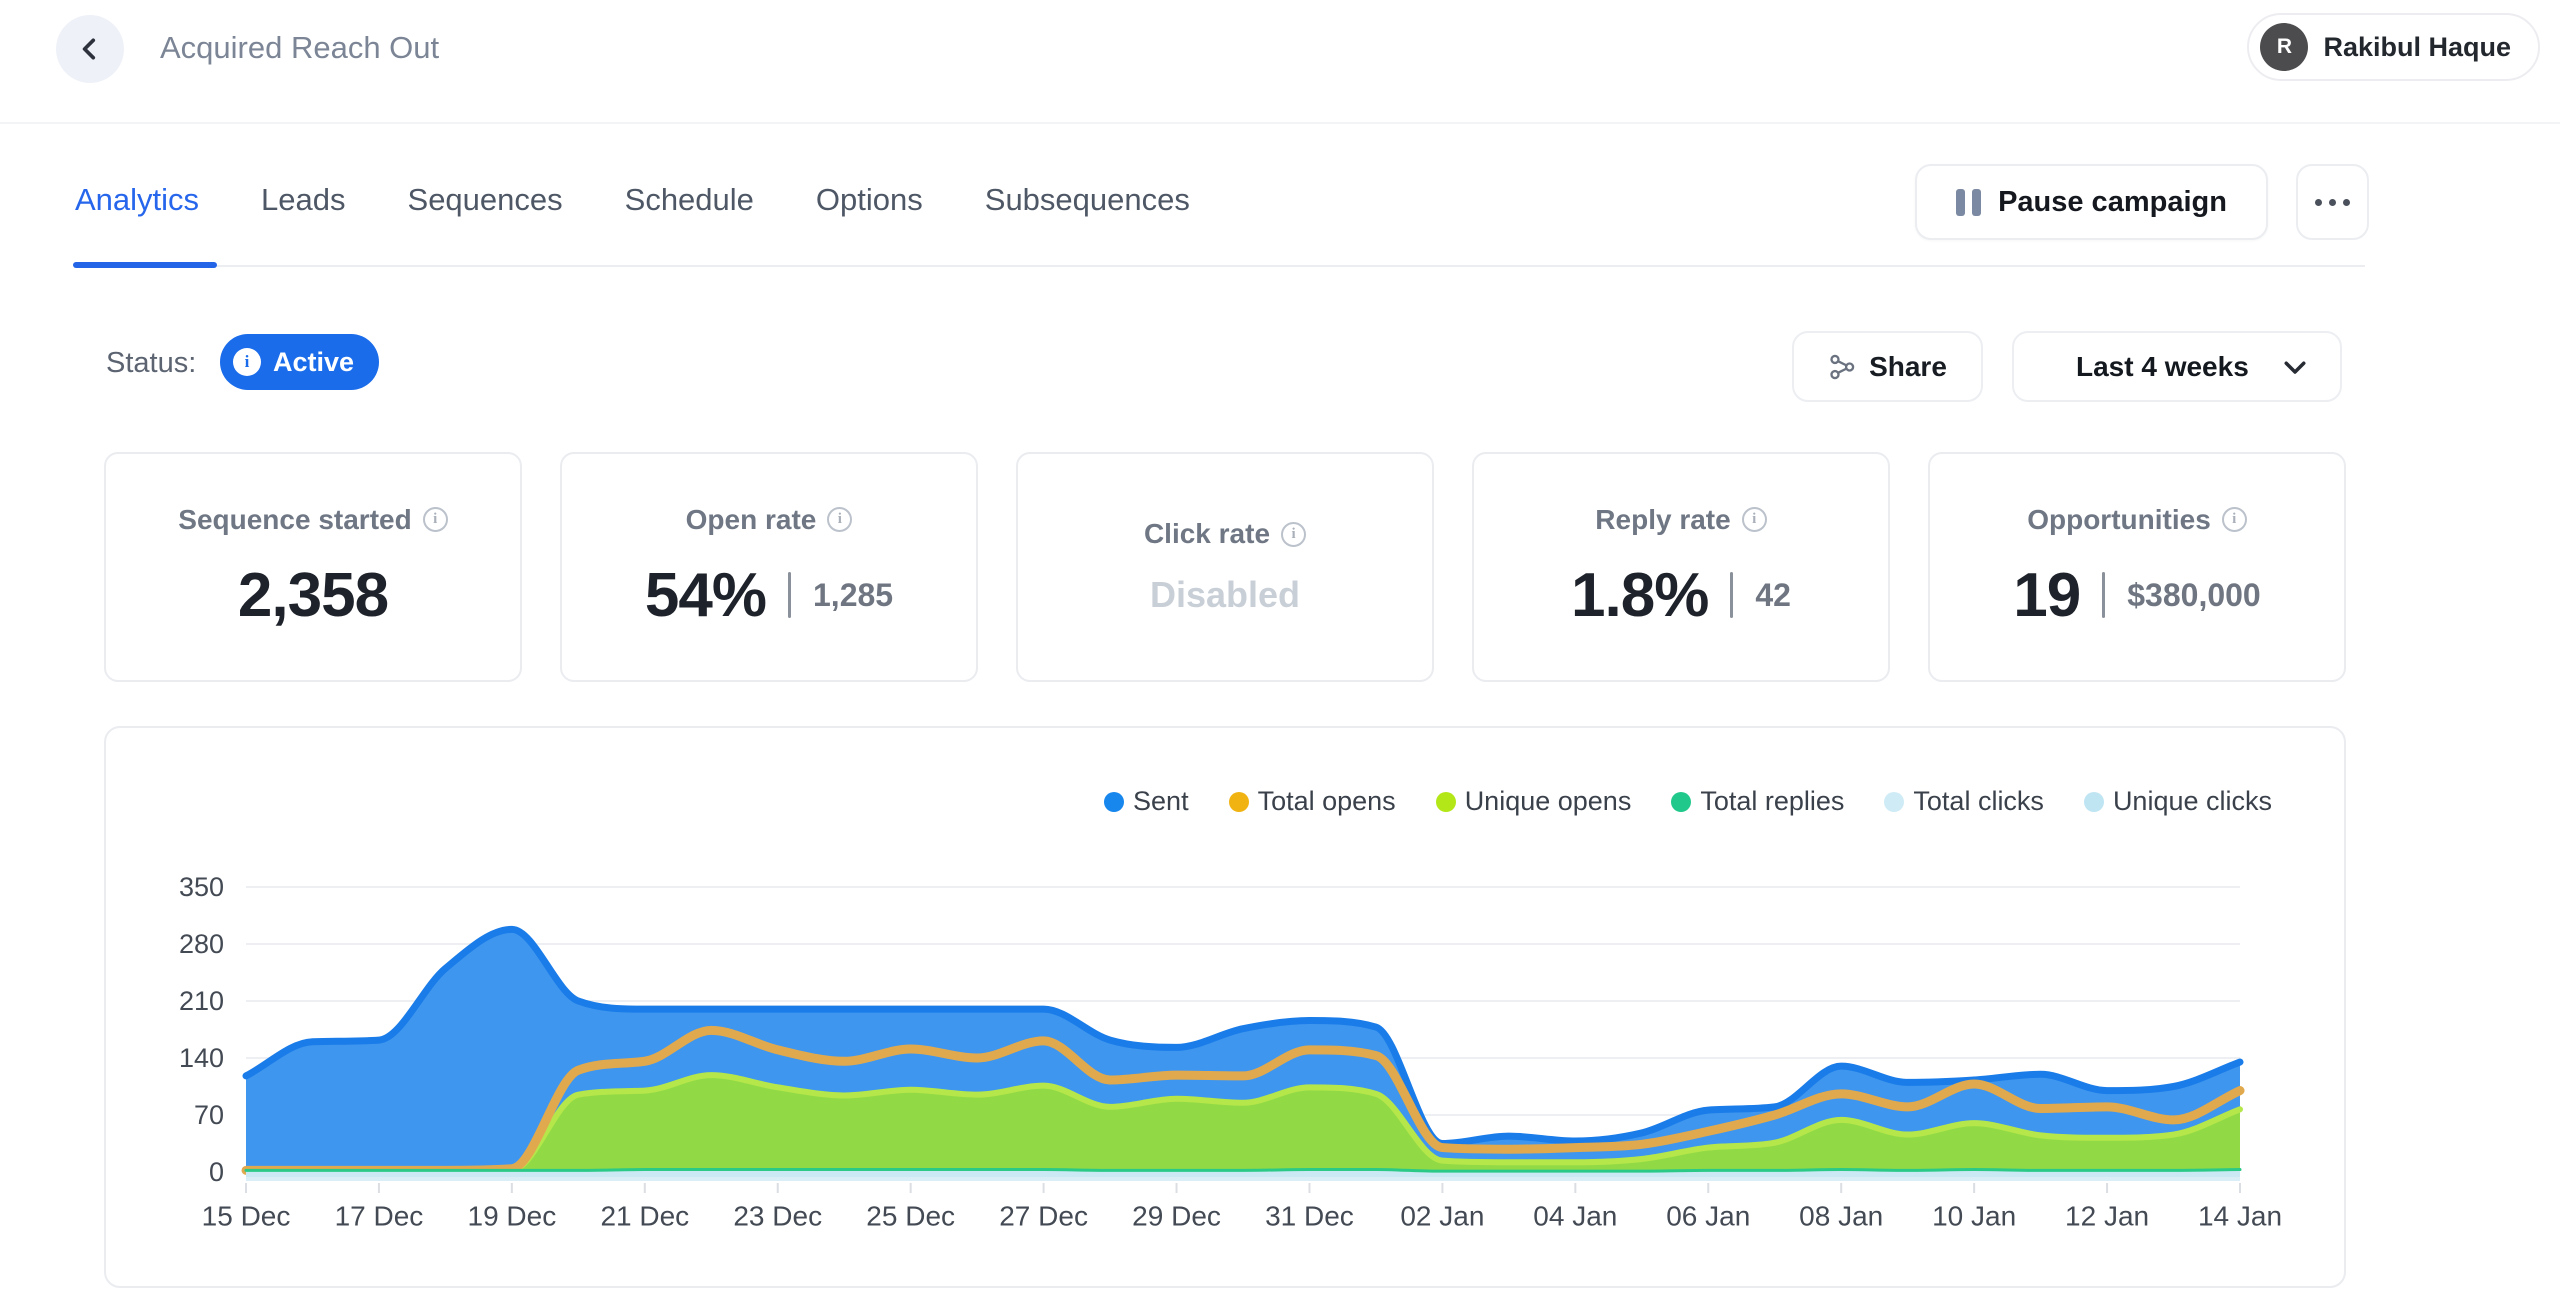  I want to click on legend-item-total-opens: Total opens, so click(1312, 801).